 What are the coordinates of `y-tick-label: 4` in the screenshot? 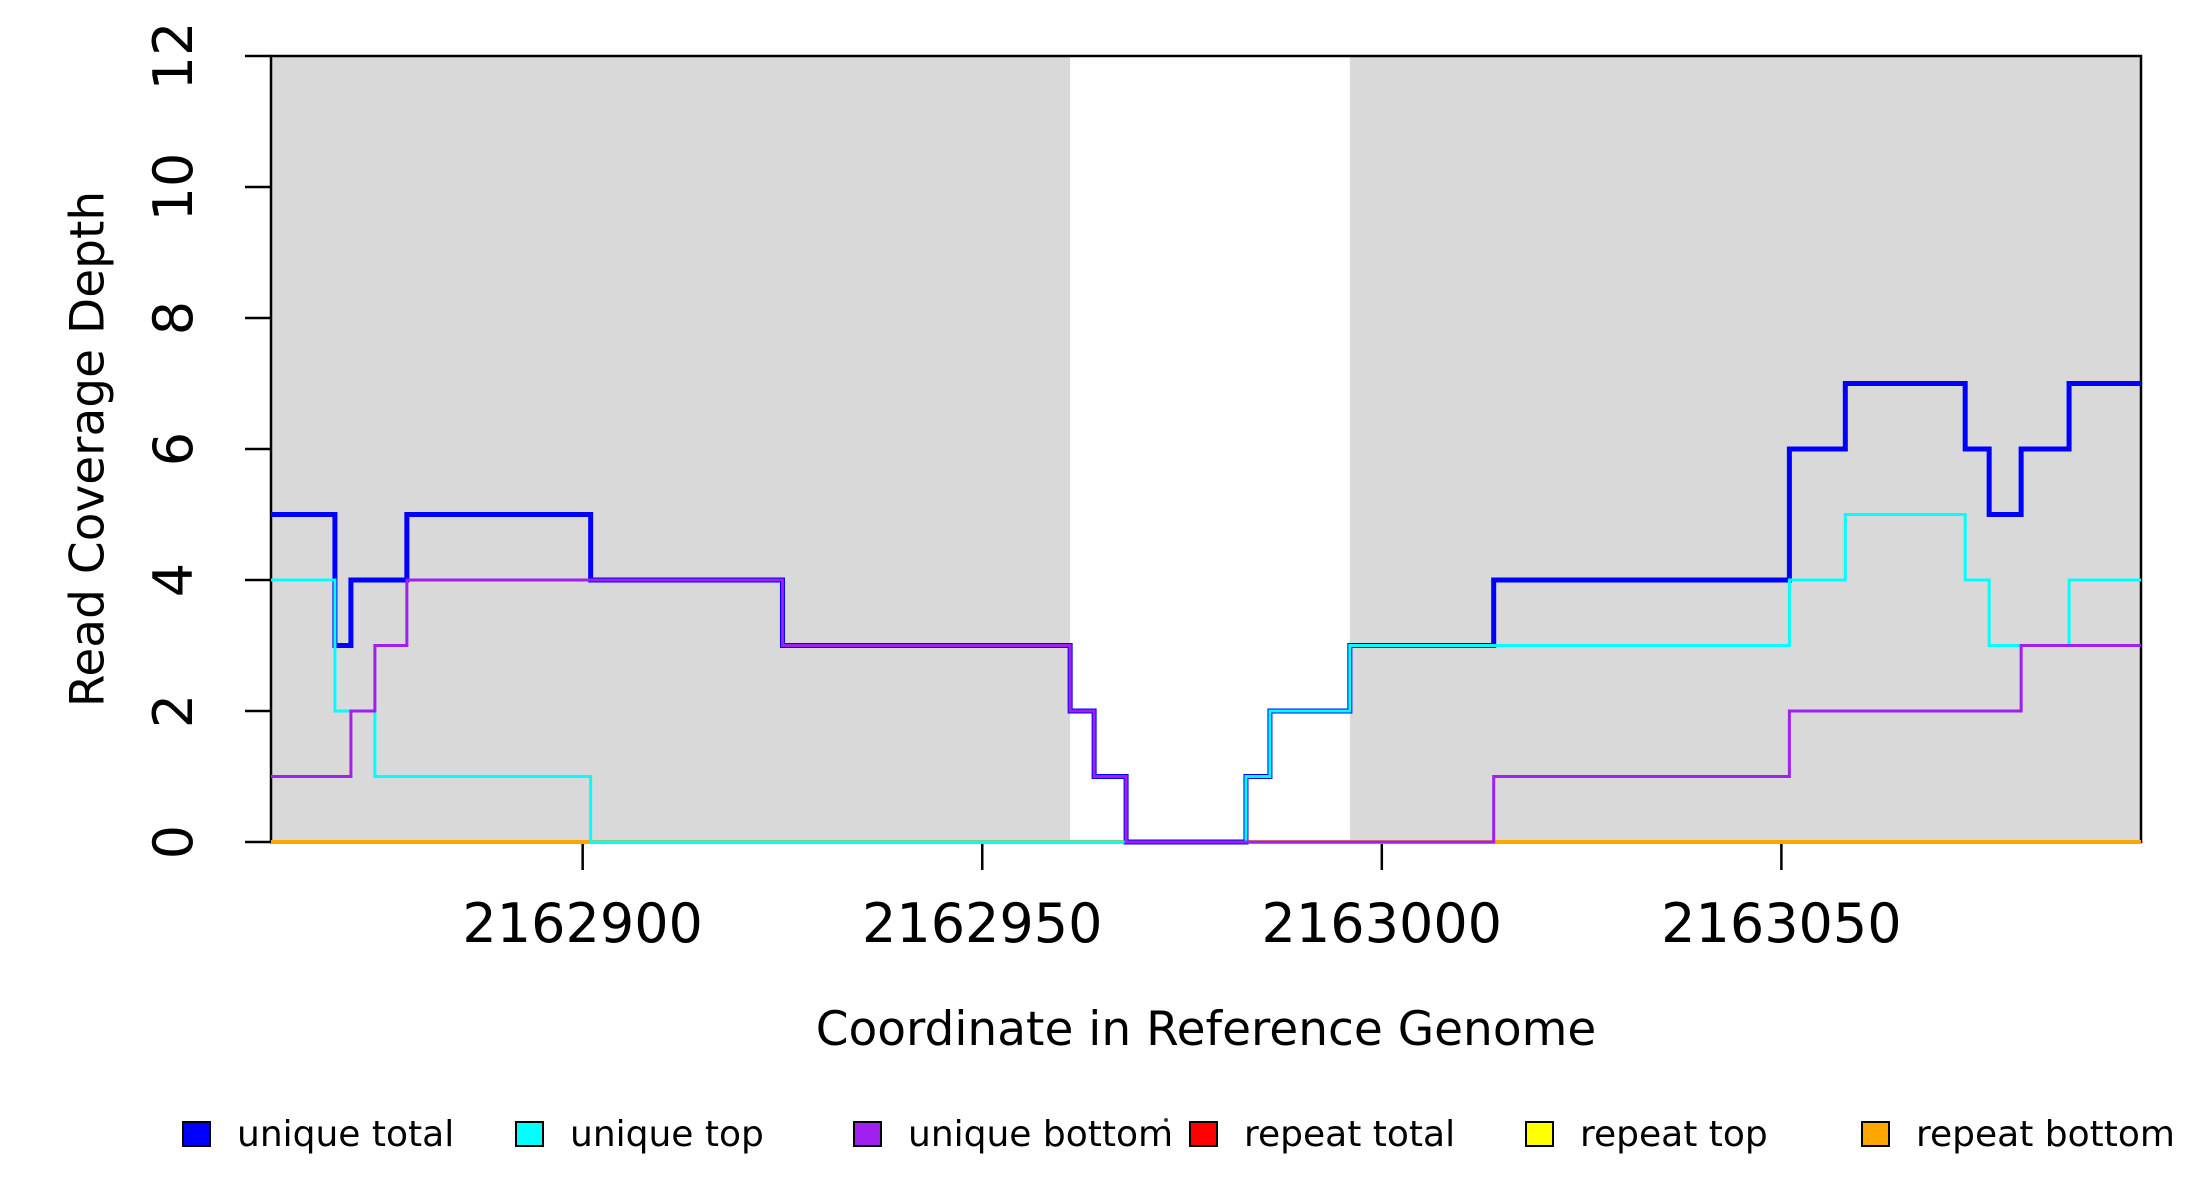 It's located at (173, 580).